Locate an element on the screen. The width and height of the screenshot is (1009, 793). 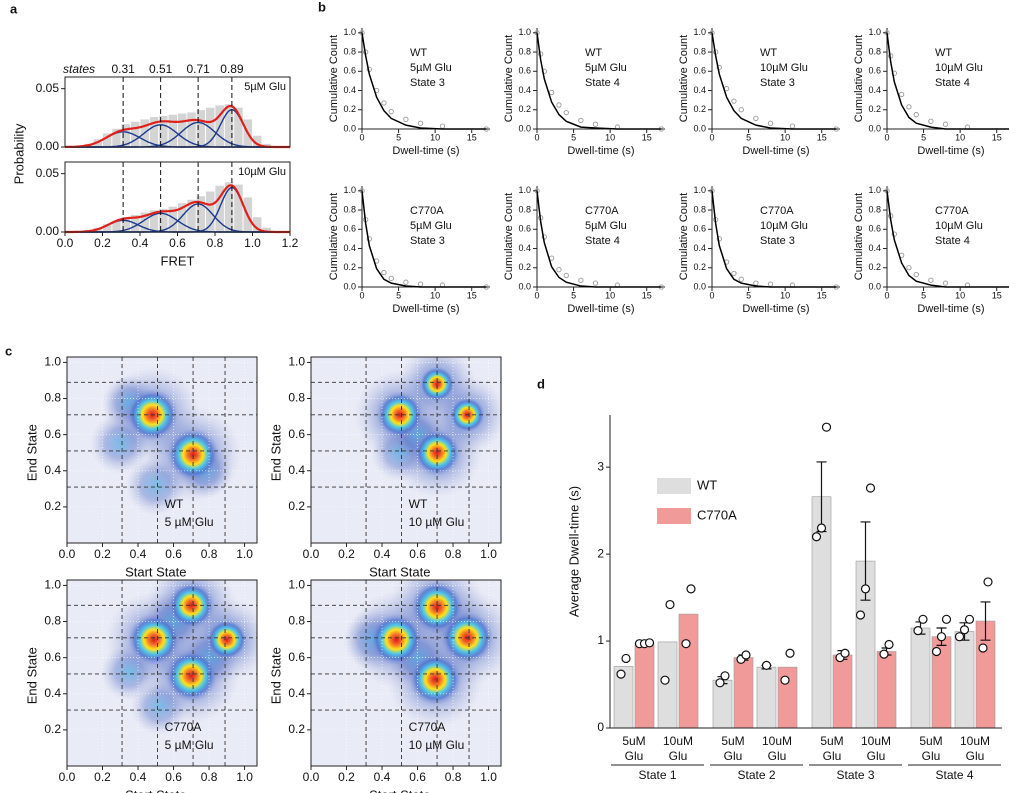
error-bar is located at coordinates (985, 621).